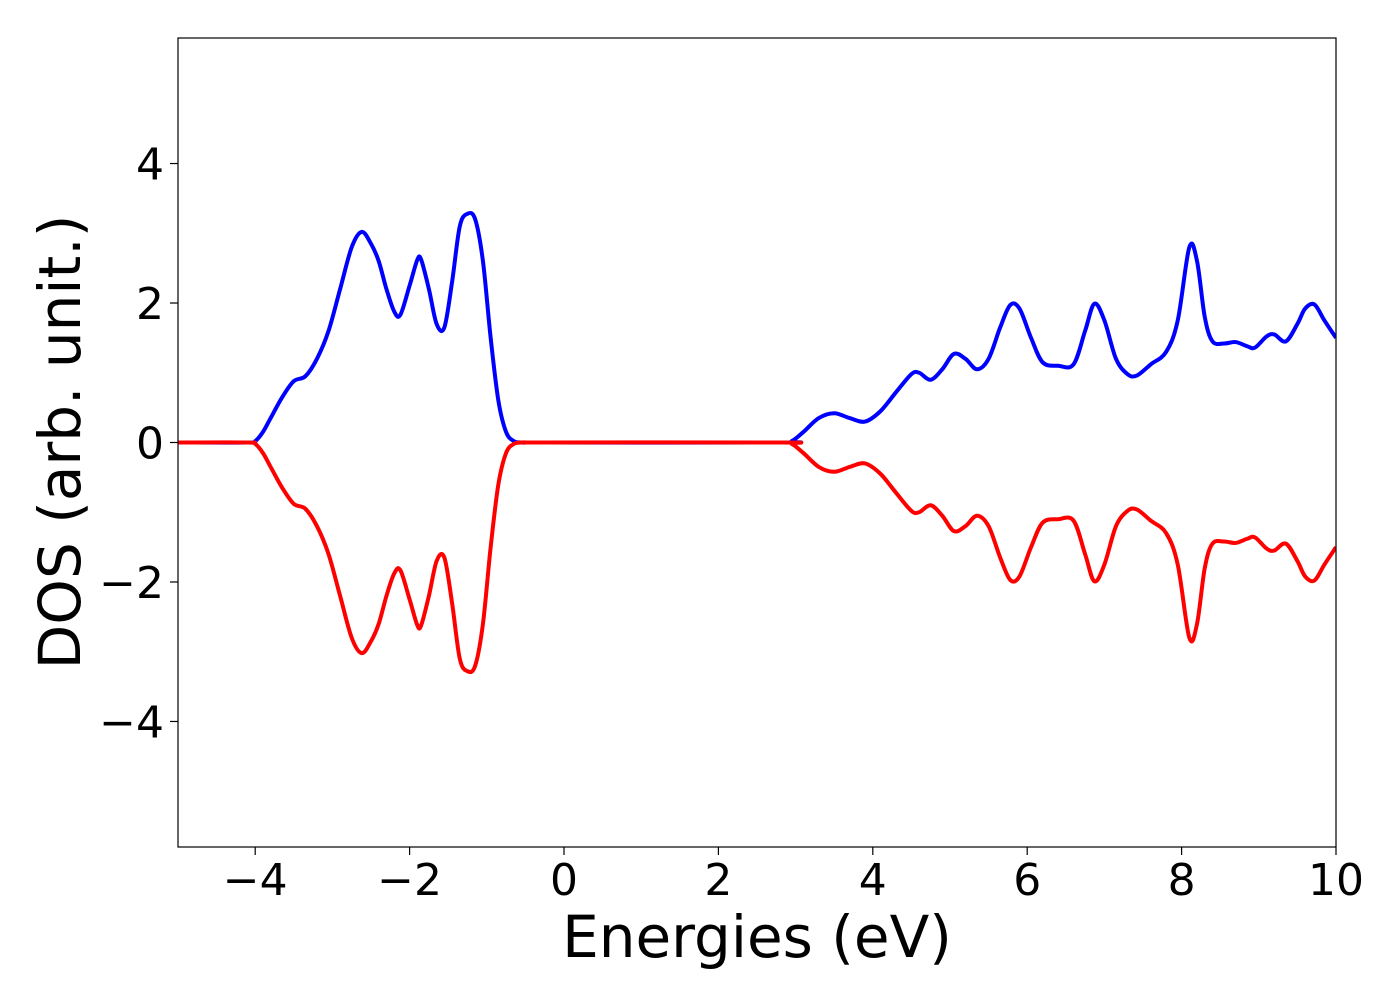 This screenshot has width=1400, height=1000. Describe the element at coordinates (409, 880) in the screenshot. I see `x-tick-label: −2` at that location.